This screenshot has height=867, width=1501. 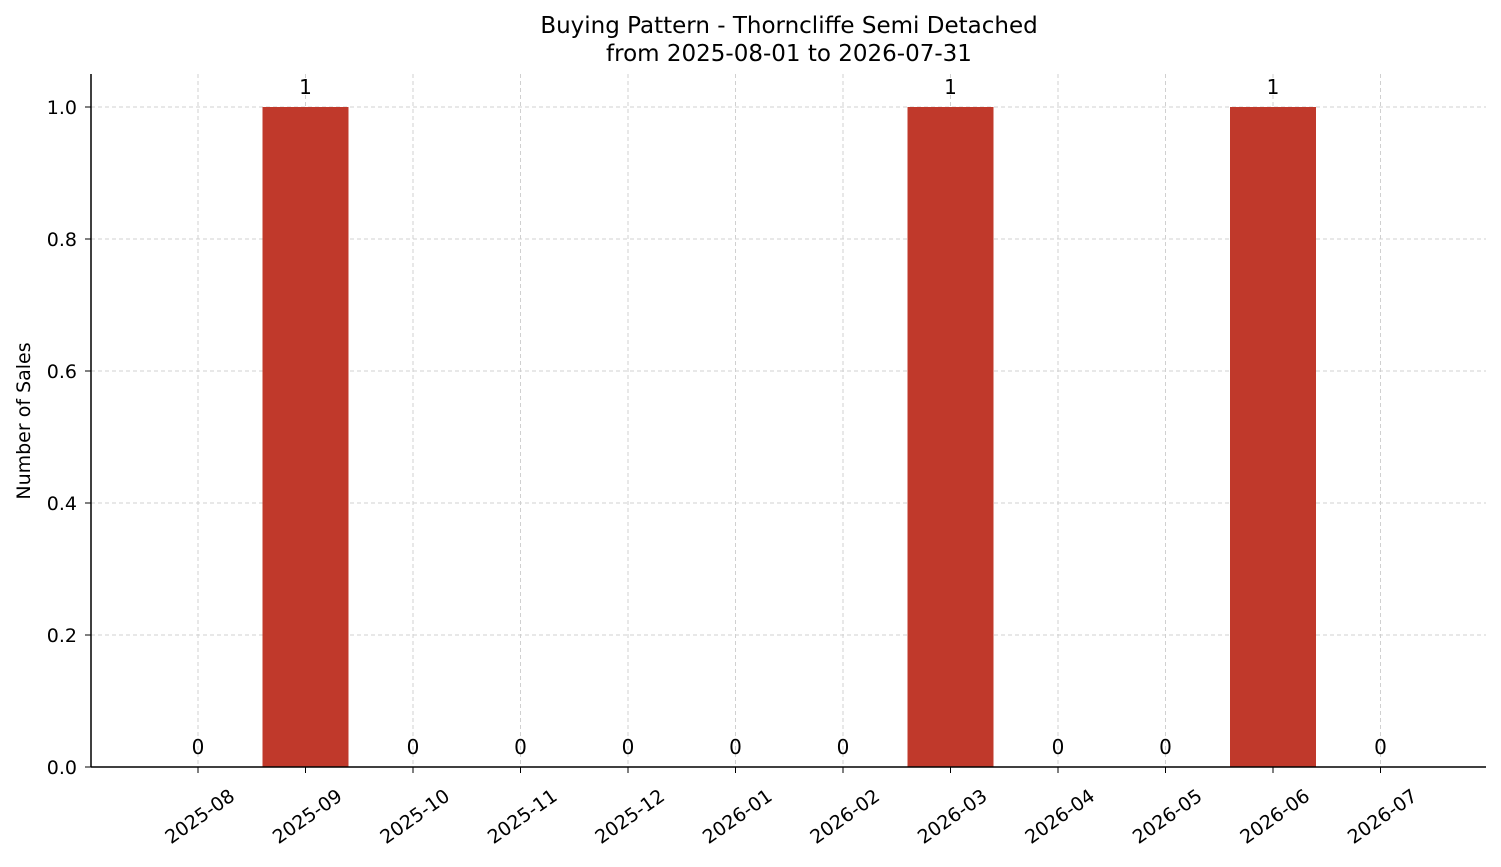 What do you see at coordinates (789, 54) in the screenshot?
I see `chart-subtitle: from 2025-08-01 to 2026-07-31` at bounding box center [789, 54].